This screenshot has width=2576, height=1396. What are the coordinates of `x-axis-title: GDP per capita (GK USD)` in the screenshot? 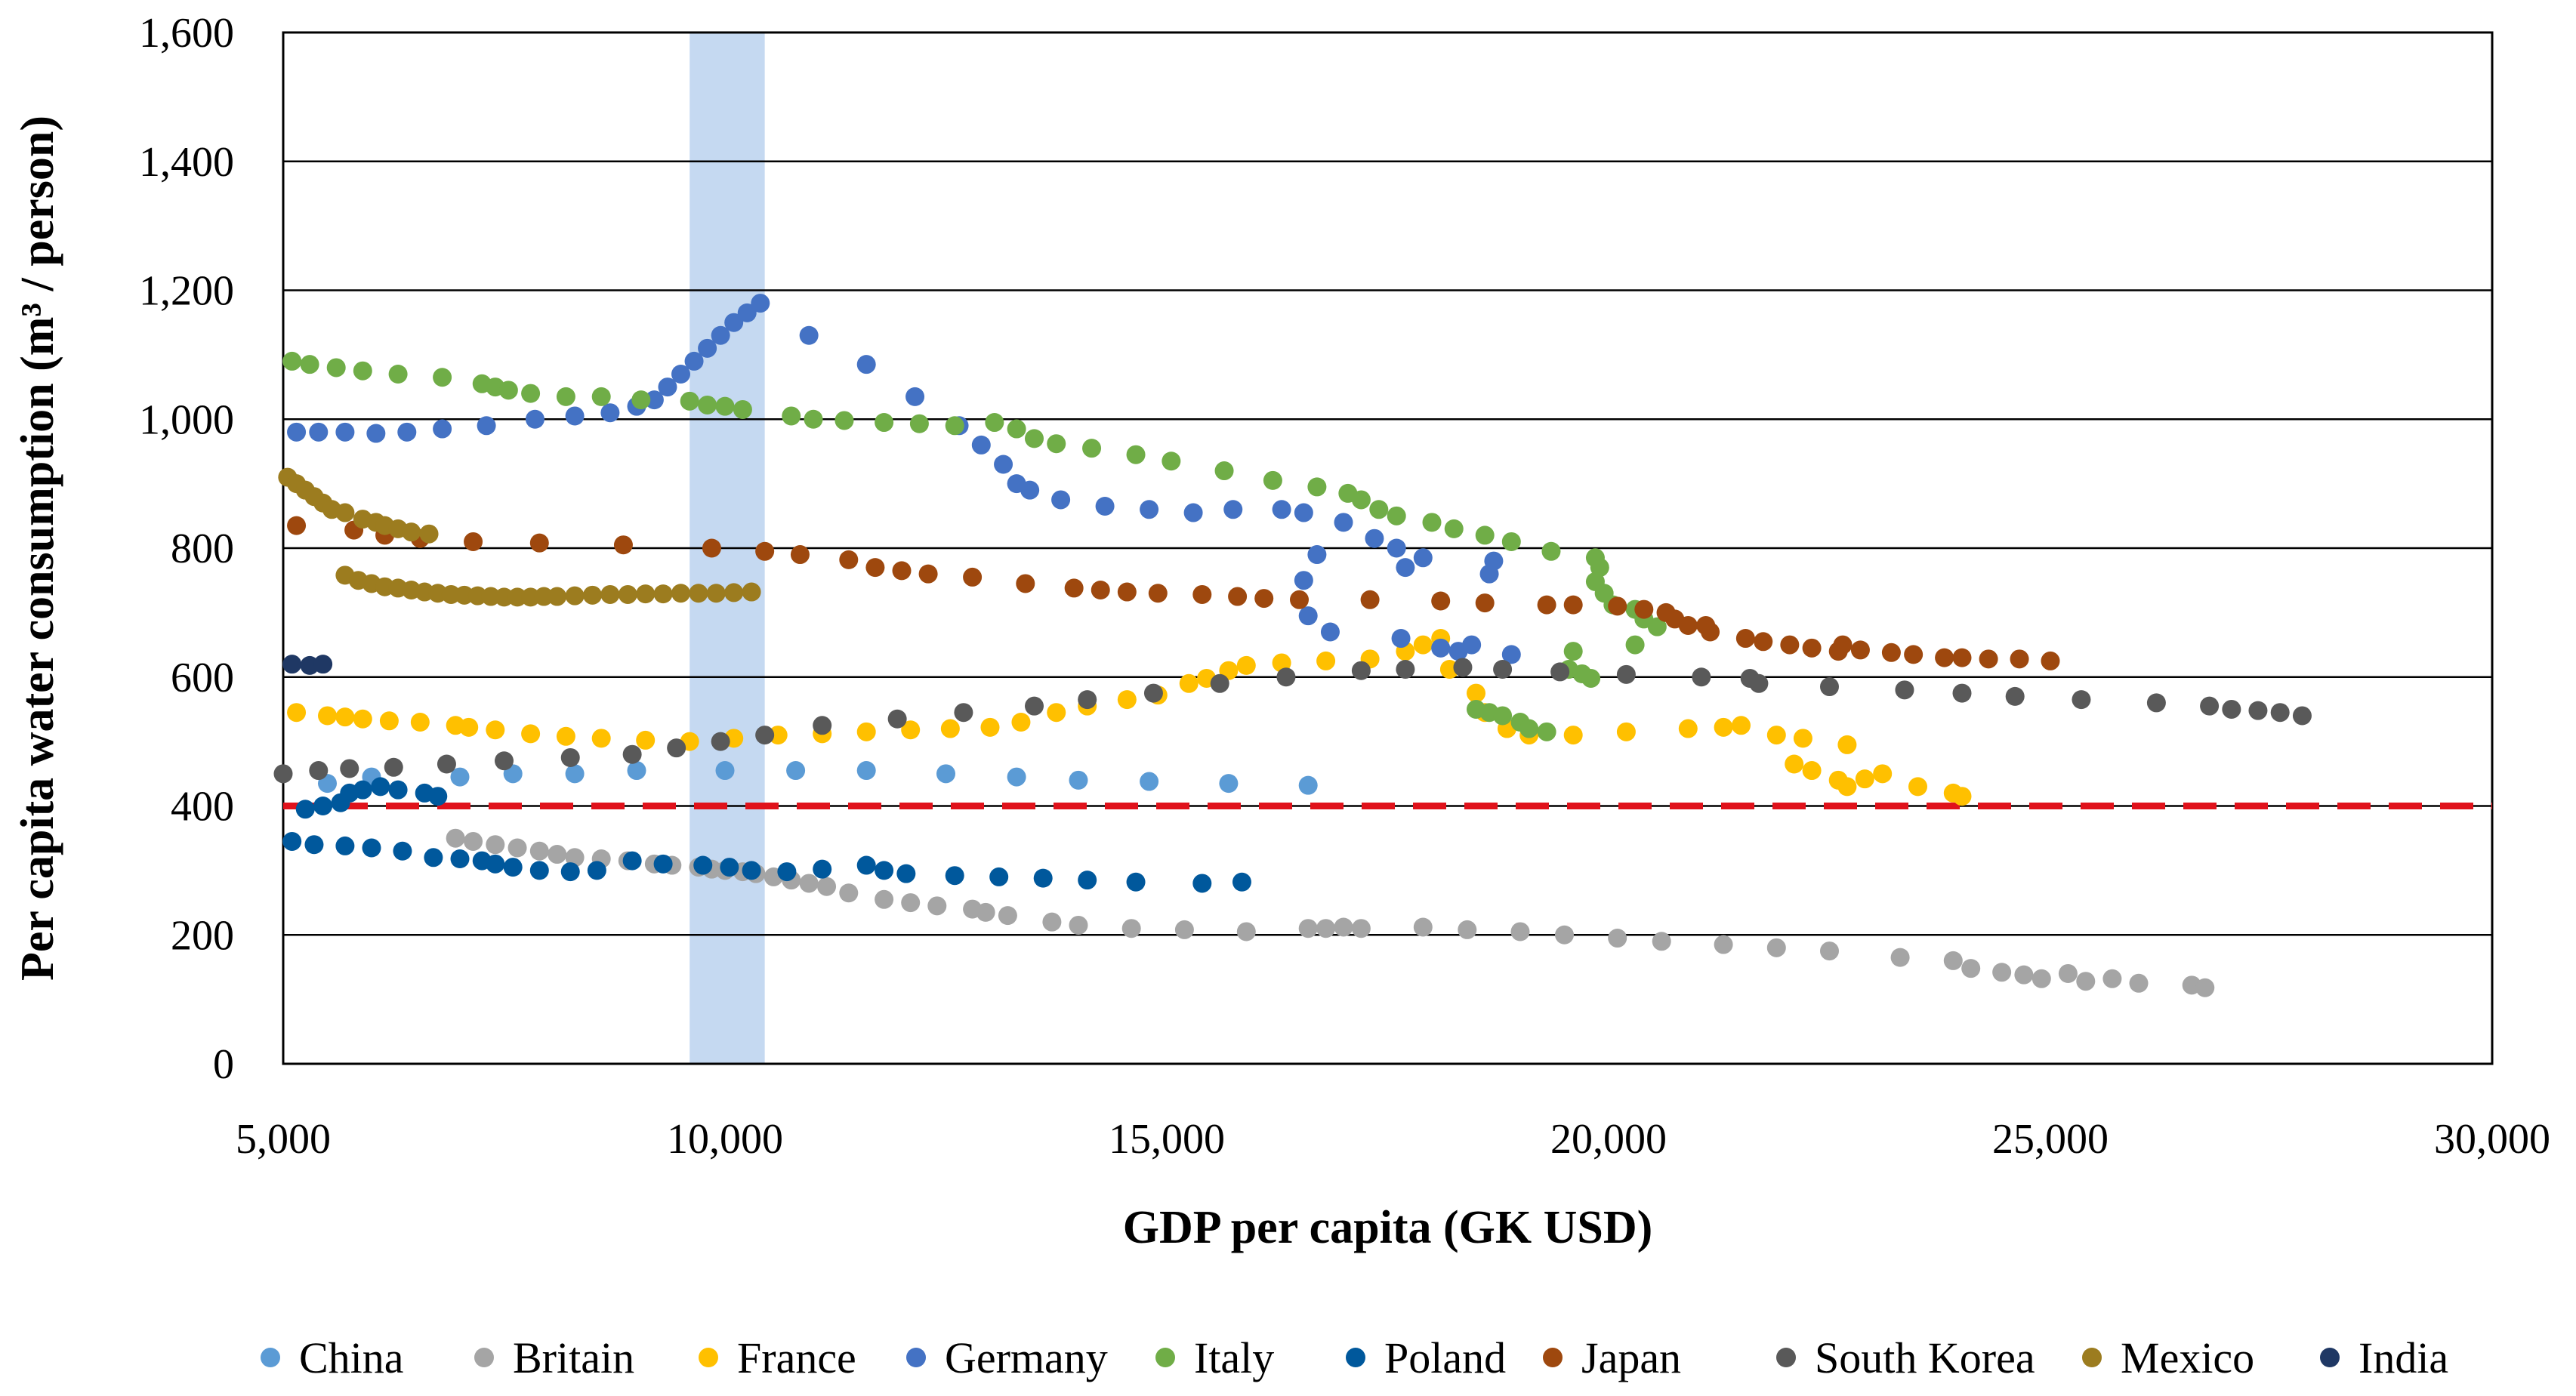 It's located at (1388, 1227).